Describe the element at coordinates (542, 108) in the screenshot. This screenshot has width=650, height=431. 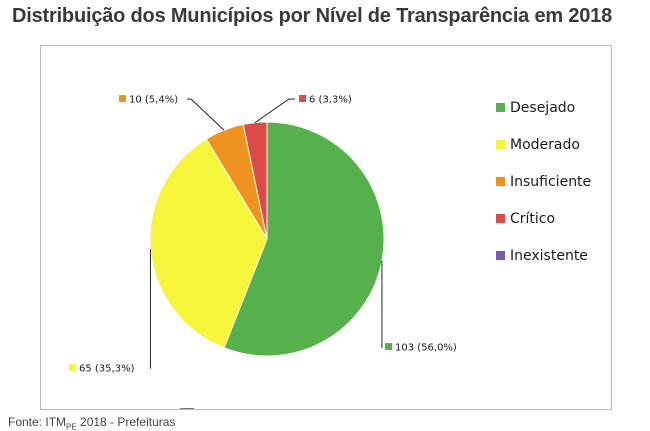
I see `legend-label-1: Desejado` at that location.